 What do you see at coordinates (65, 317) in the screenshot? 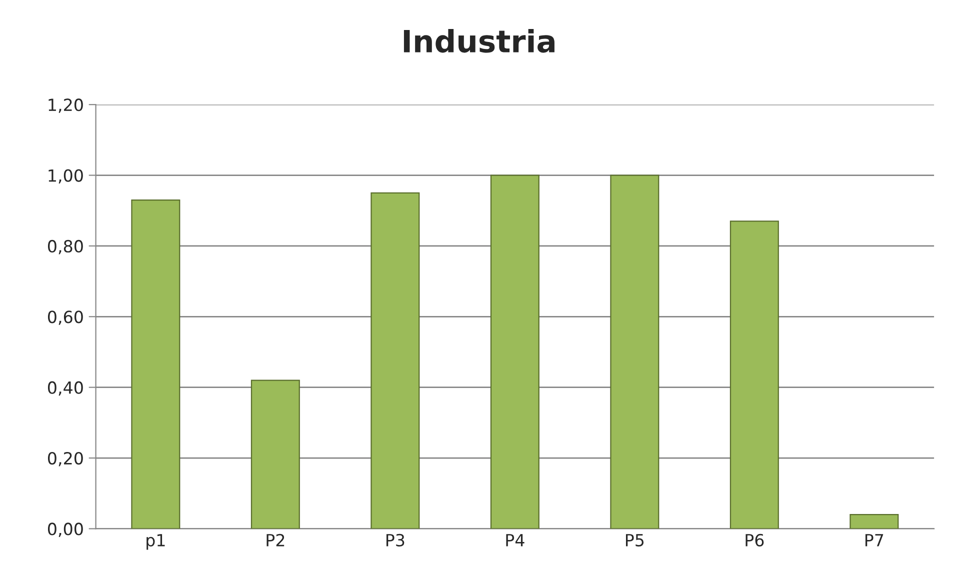
I see `y-tick-label: 0,60` at bounding box center [65, 317].